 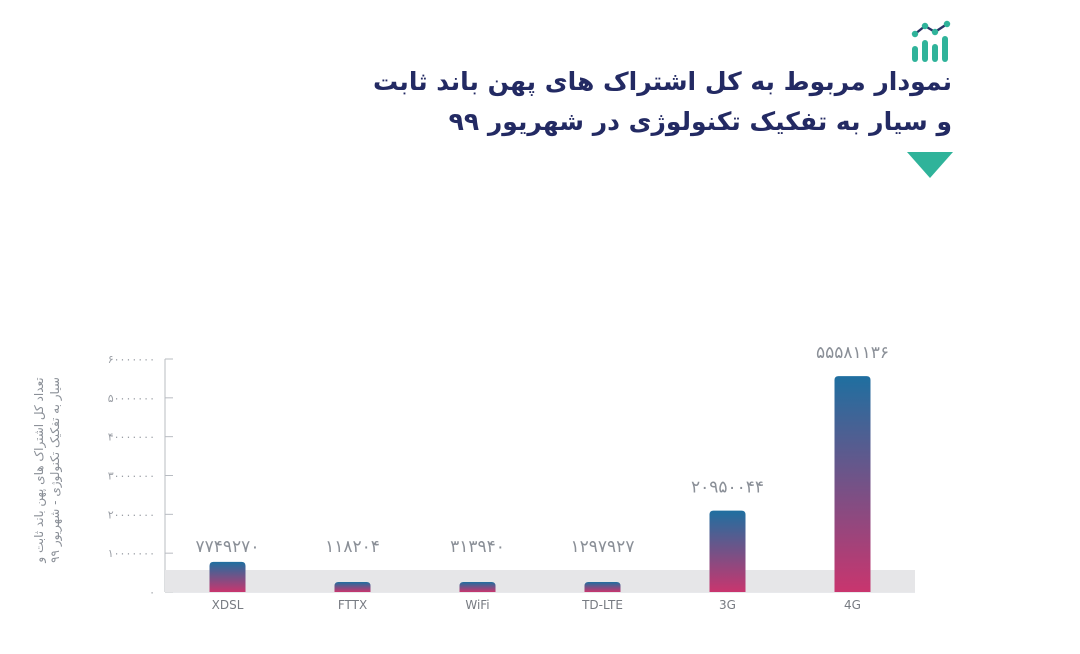 I want to click on bar-xdsl, so click(x=227, y=576).